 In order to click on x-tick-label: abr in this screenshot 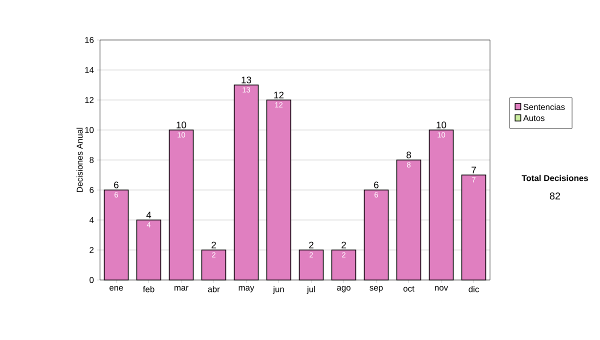, I will do `click(214, 289)`.